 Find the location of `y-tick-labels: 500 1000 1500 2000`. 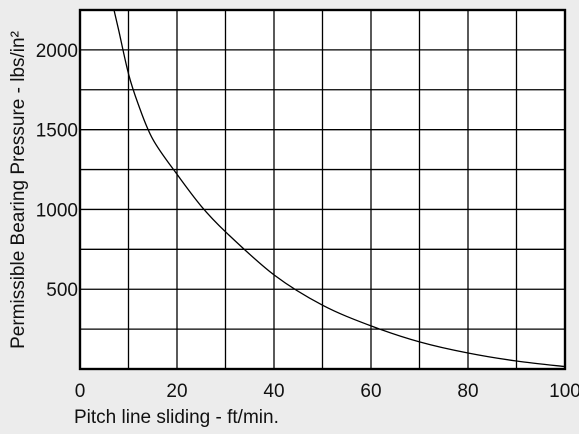

y-tick-labels: 500 1000 1500 2000 is located at coordinates (57, 171).